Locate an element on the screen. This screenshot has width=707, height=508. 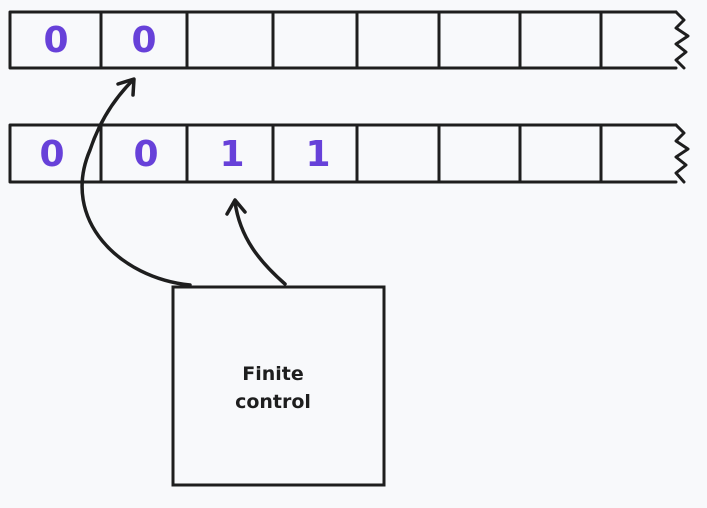
tape-1-outline is located at coordinates (343, 40).